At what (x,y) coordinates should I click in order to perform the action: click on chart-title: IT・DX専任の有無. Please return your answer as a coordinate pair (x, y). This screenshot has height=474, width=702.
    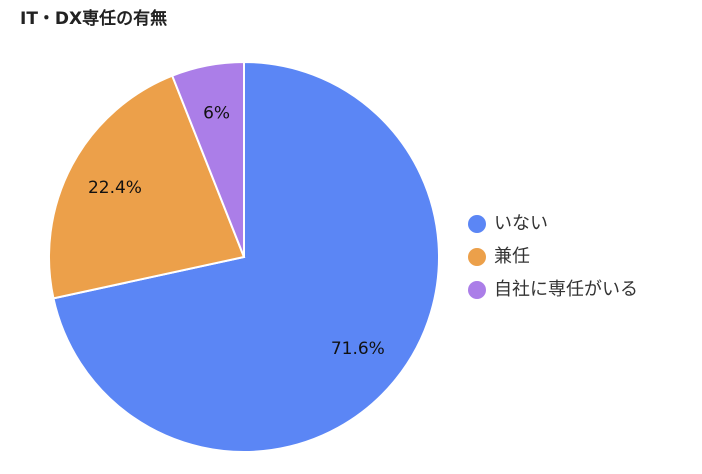
    Looking at the image, I should click on (93, 18).